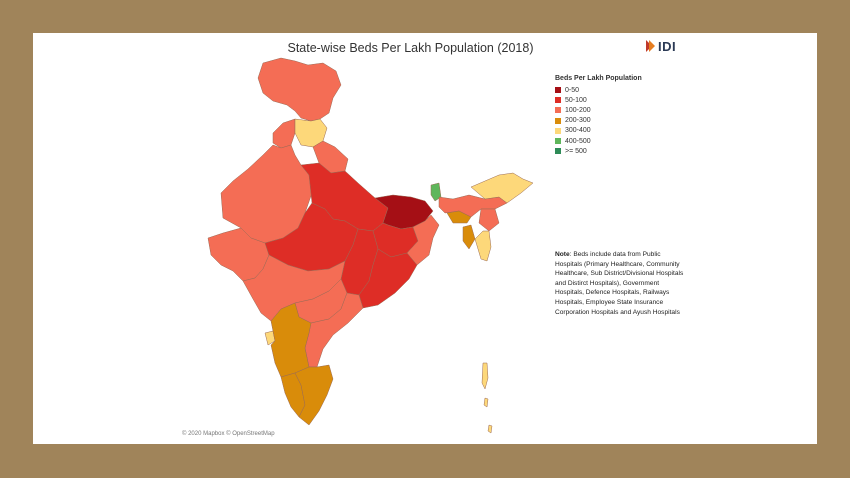  Describe the element at coordinates (572, 90) in the screenshot. I see `legend-label: 0-50` at that location.